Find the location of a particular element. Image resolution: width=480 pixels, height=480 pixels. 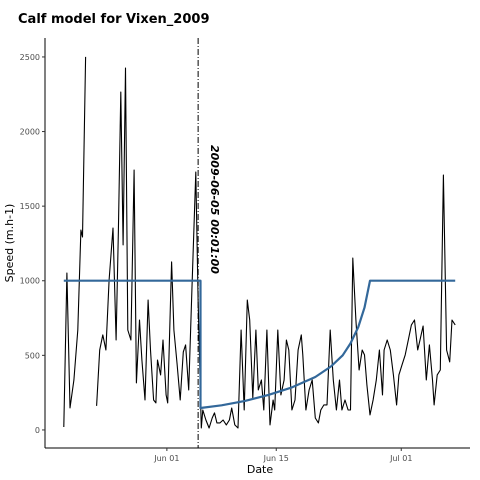

y-tick-label: 2000 is located at coordinates (30, 132).